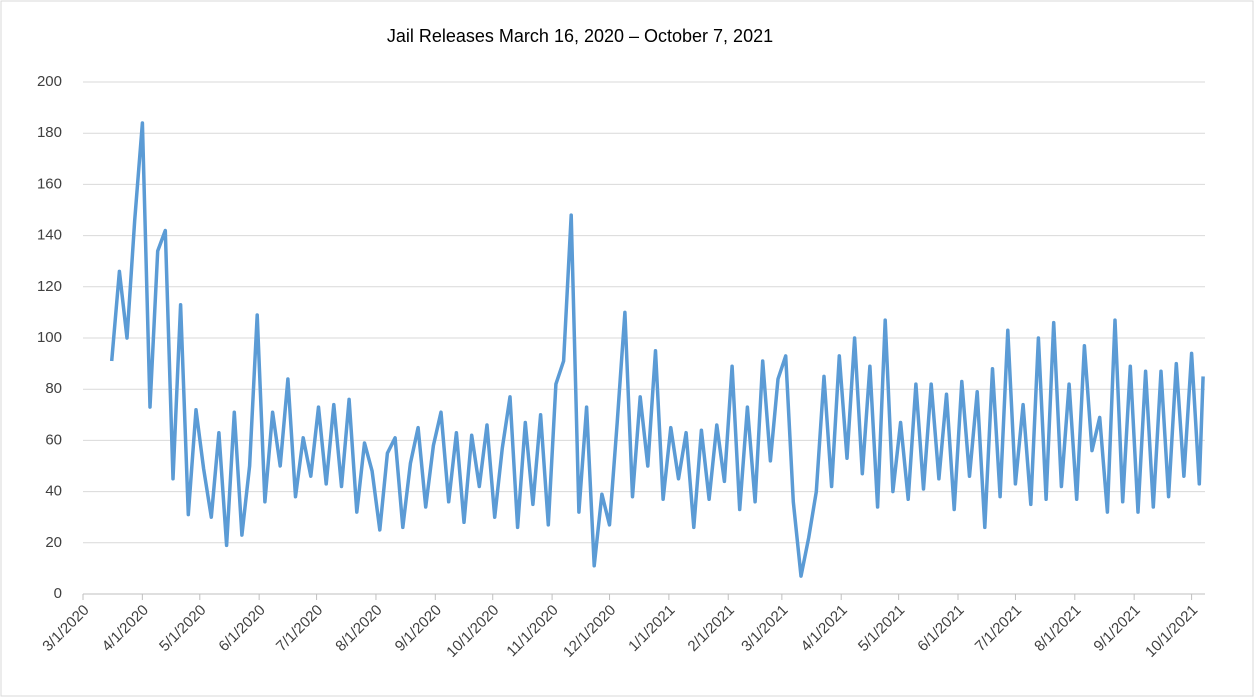  I want to click on y-tick-label: 40, so click(53, 491).